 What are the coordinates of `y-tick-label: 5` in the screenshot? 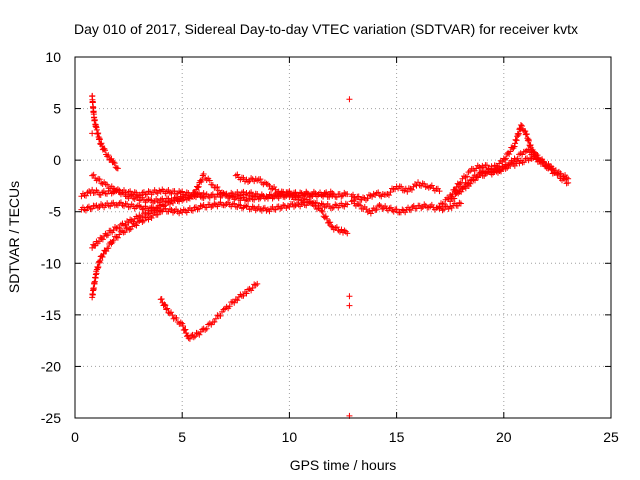 It's located at (57, 109).